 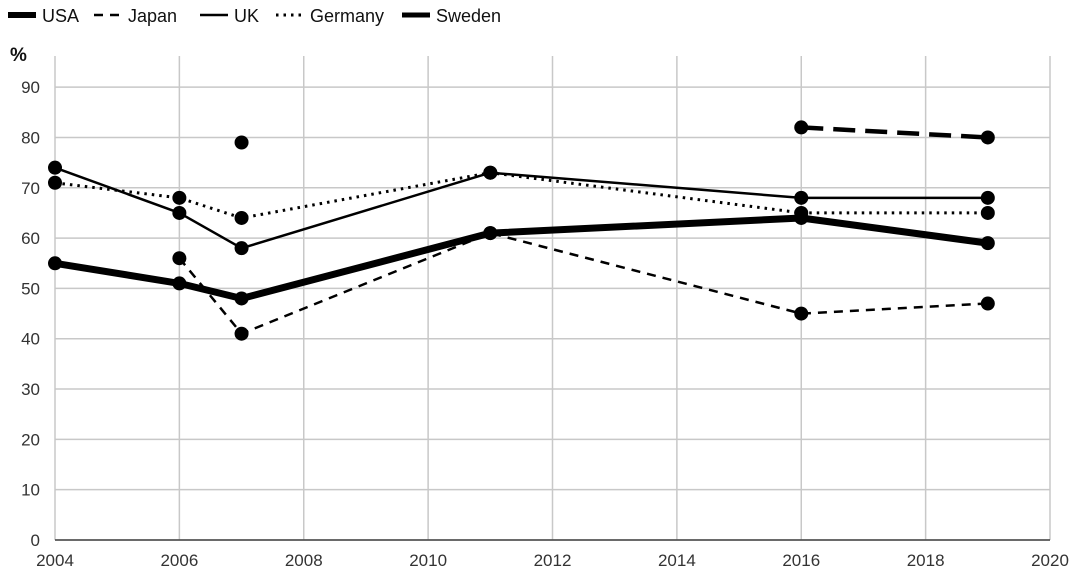 What do you see at coordinates (241, 298) in the screenshot?
I see `point-usa-2007` at bounding box center [241, 298].